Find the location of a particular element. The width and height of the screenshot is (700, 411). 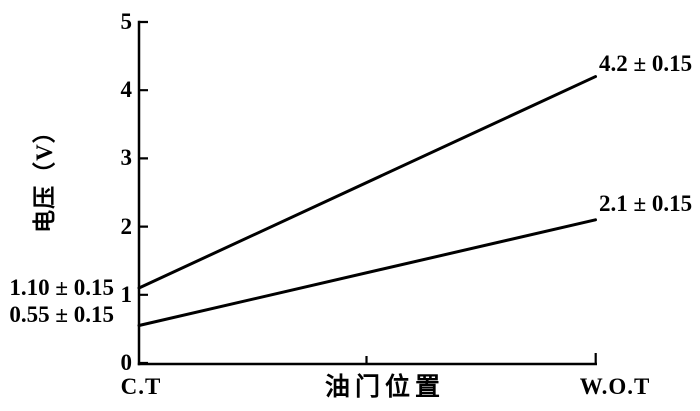

y-tick-label-5: 5 is located at coordinates (126, 21).